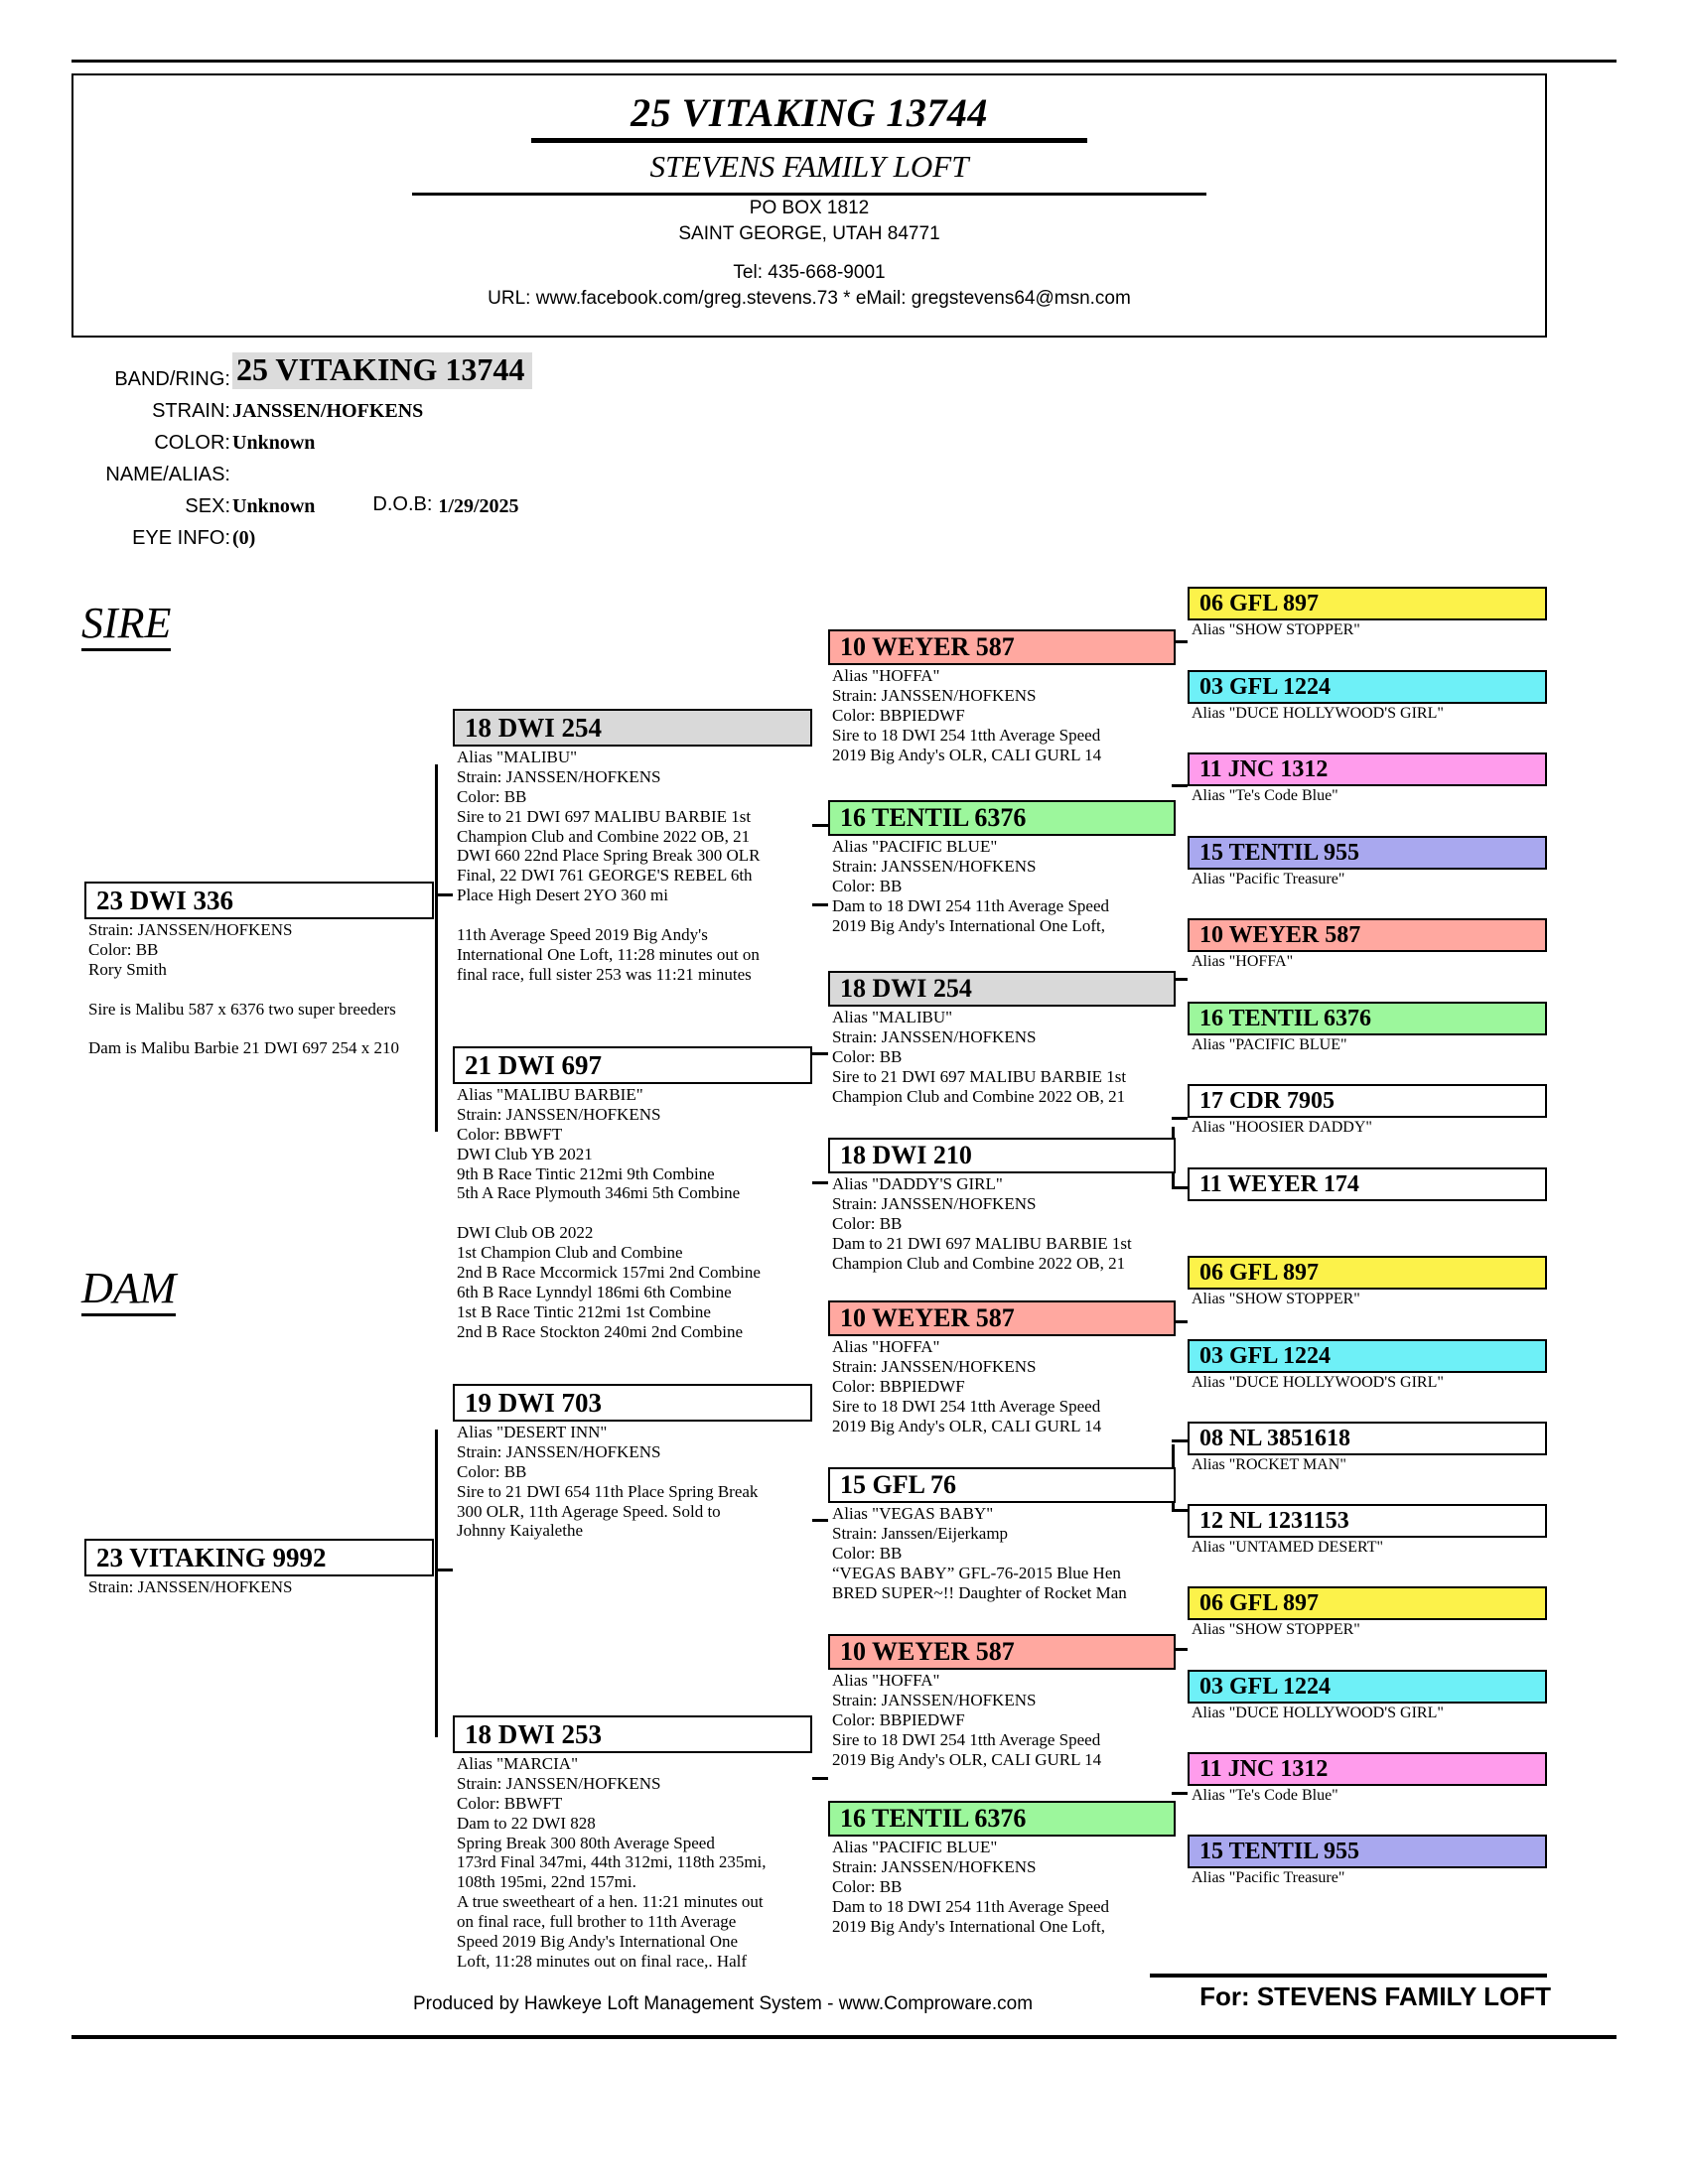  Describe the element at coordinates (191, 411) in the screenshot. I see `strain-label: STRAIN:` at that location.